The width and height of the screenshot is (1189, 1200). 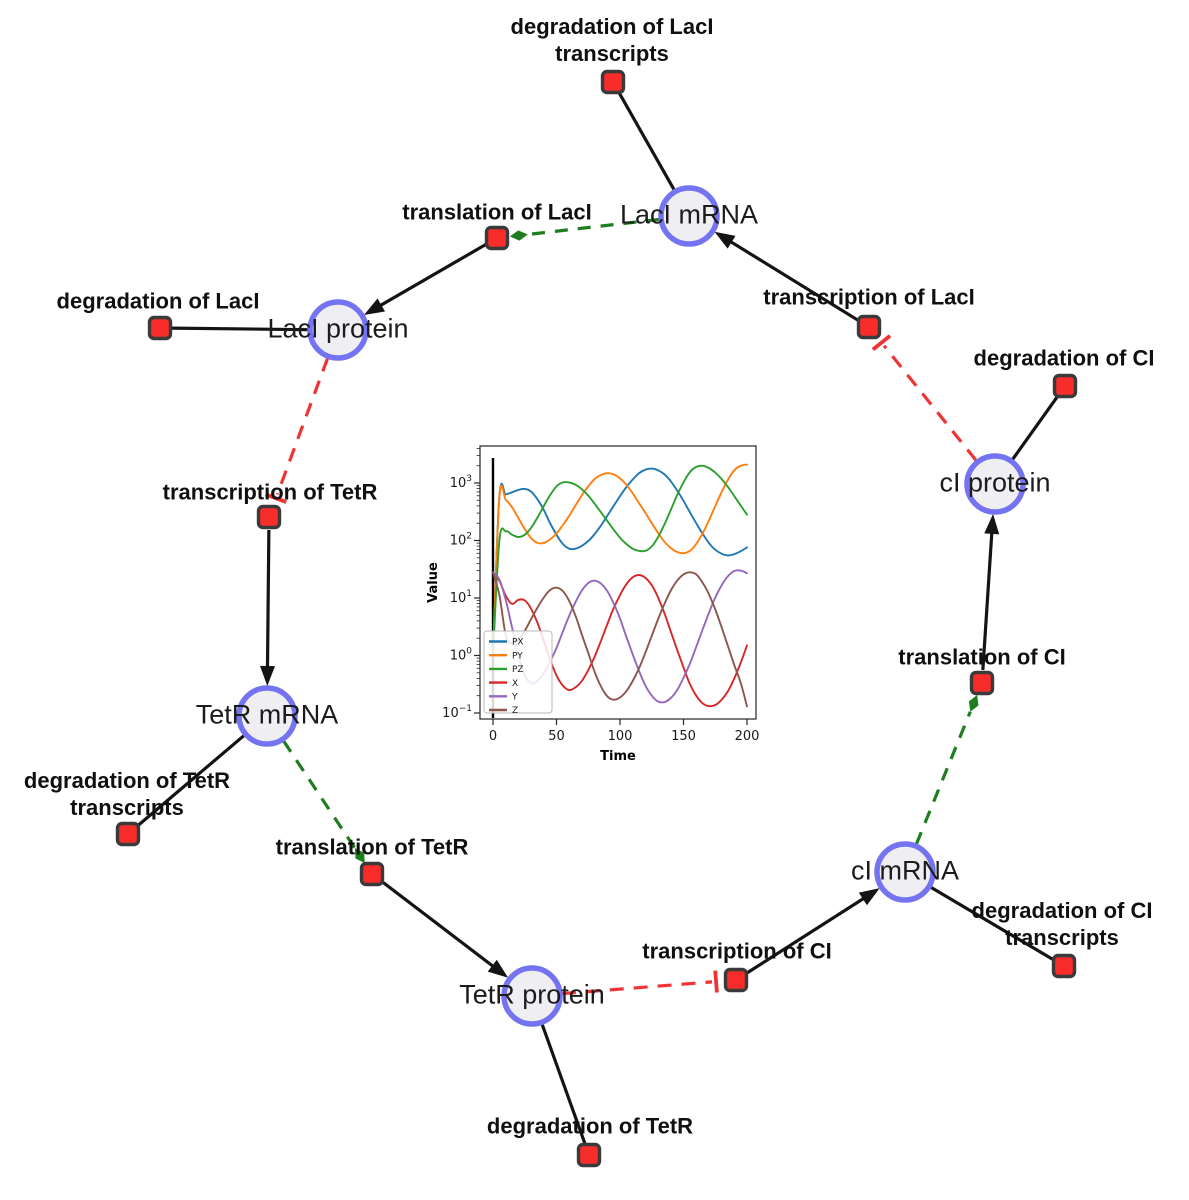 What do you see at coordinates (1062, 924) in the screenshot?
I see `reaction-label-degradation-ci-transcripts: degradation of CI transcripts` at bounding box center [1062, 924].